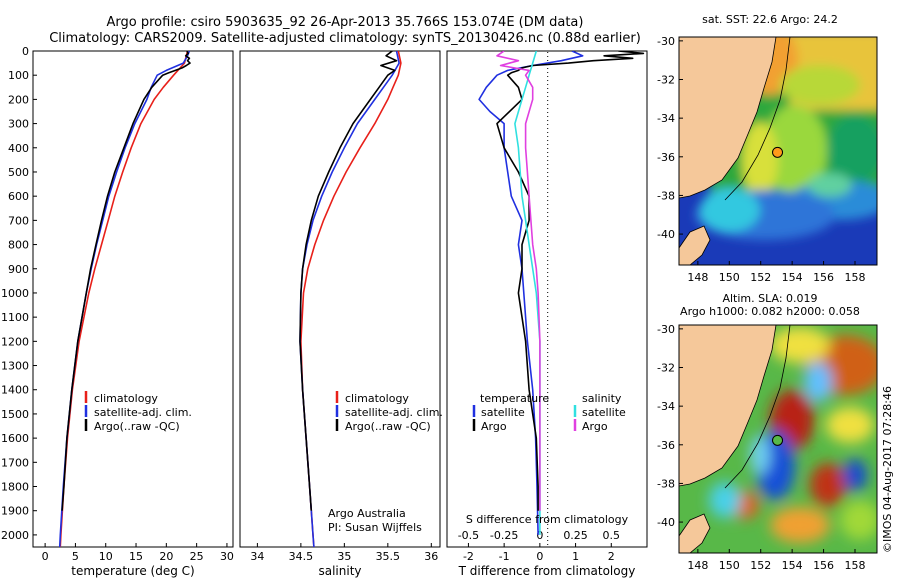  I want to click on x-tick-label: 5, so click(75, 556).